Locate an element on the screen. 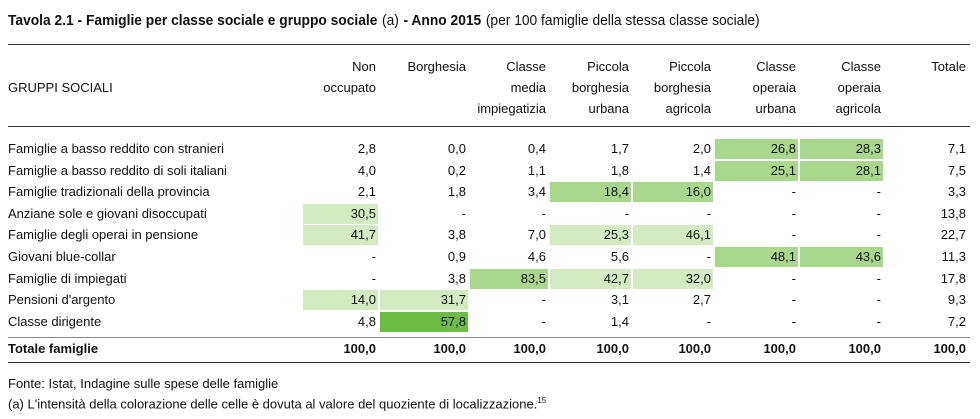 This screenshot has height=419, width=980. cell-value: 43,6 is located at coordinates (868, 256).